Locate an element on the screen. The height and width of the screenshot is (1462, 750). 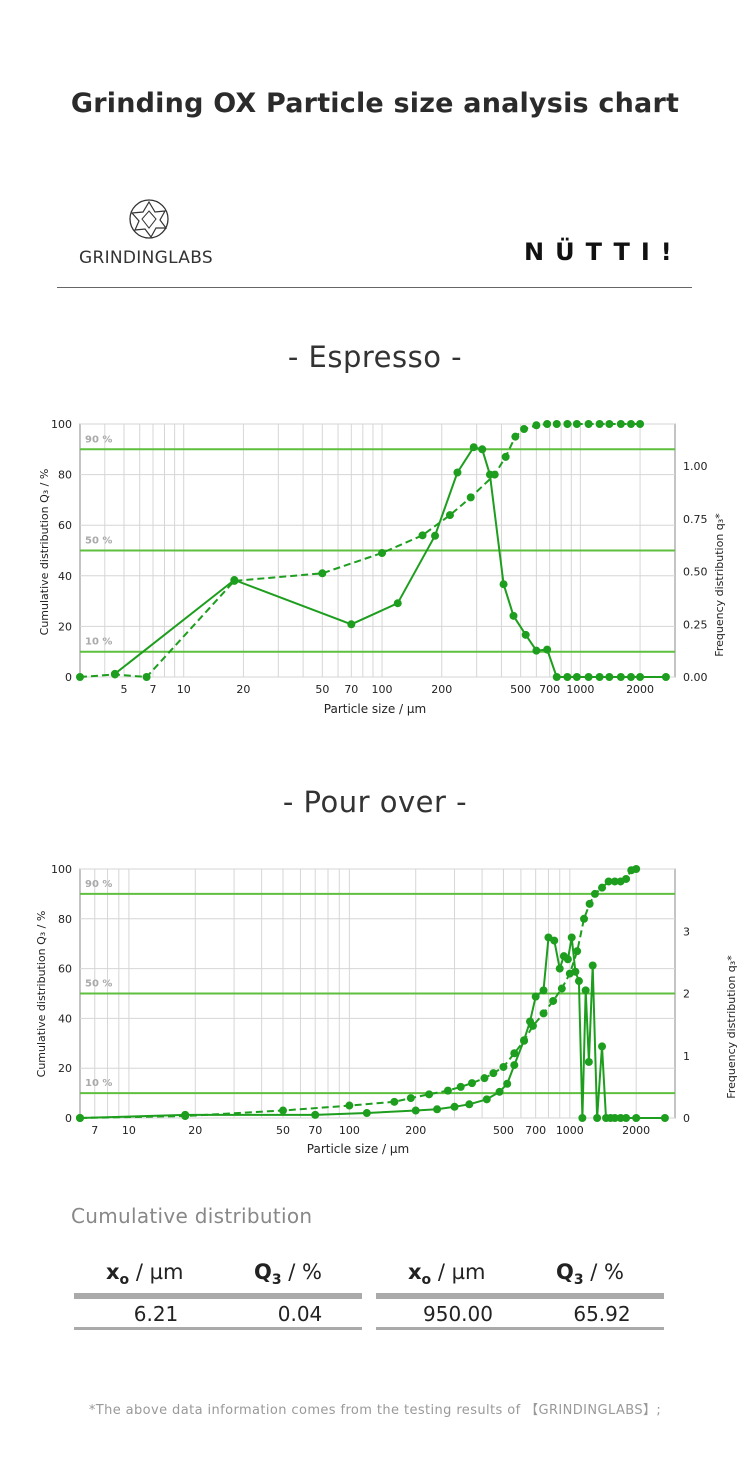
y-left-tick-label: 100 is located at coordinates (61, 869).